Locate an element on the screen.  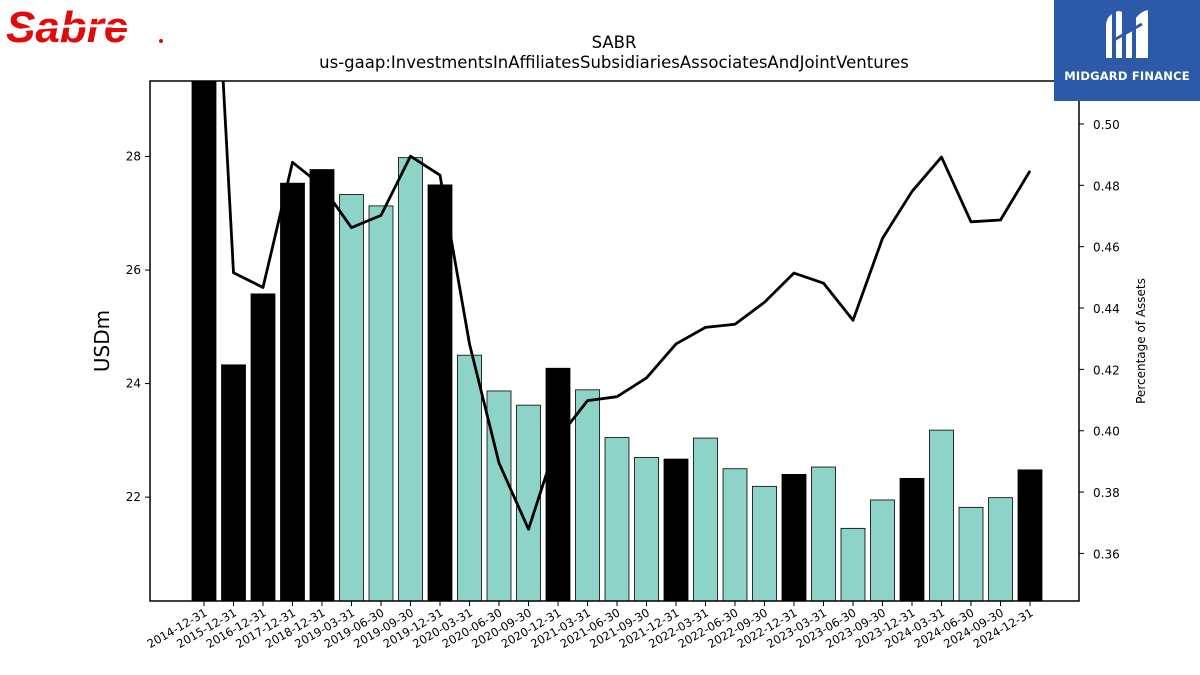
right-axis-ticks: 0.36 0.38 0.40 0.42 0.44 0.46 0.48 0.50 is located at coordinates (1099, 339).